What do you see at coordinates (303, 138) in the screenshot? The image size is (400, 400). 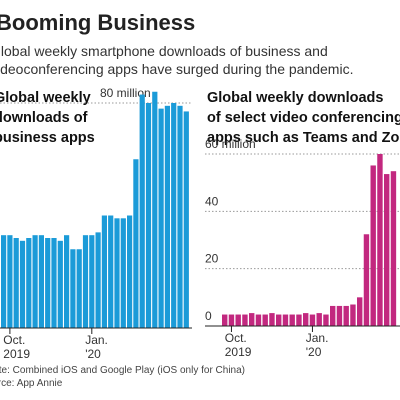 I see `chart-title: apps such as Teams and Zoom` at bounding box center [303, 138].